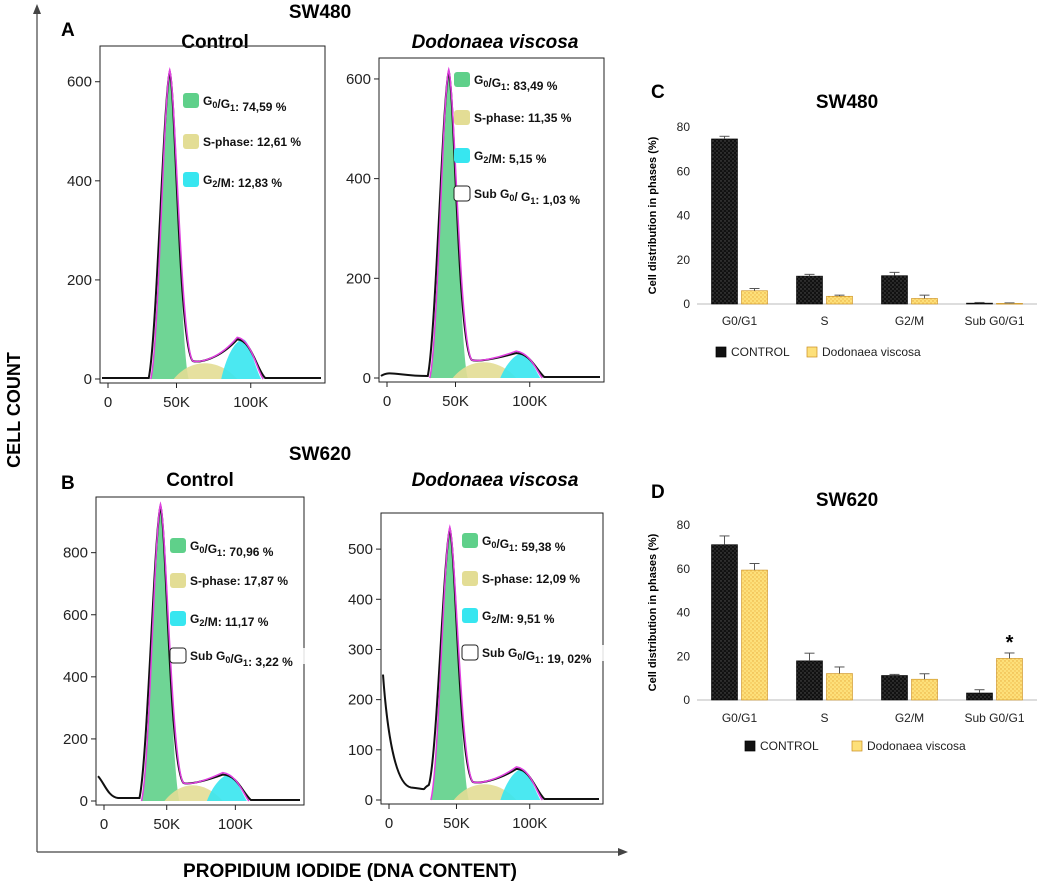 Image resolution: width=1052 pixels, height=890 pixels. What do you see at coordinates (789, 746) in the screenshot?
I see `bar-legend-label: CONTROL` at bounding box center [789, 746].